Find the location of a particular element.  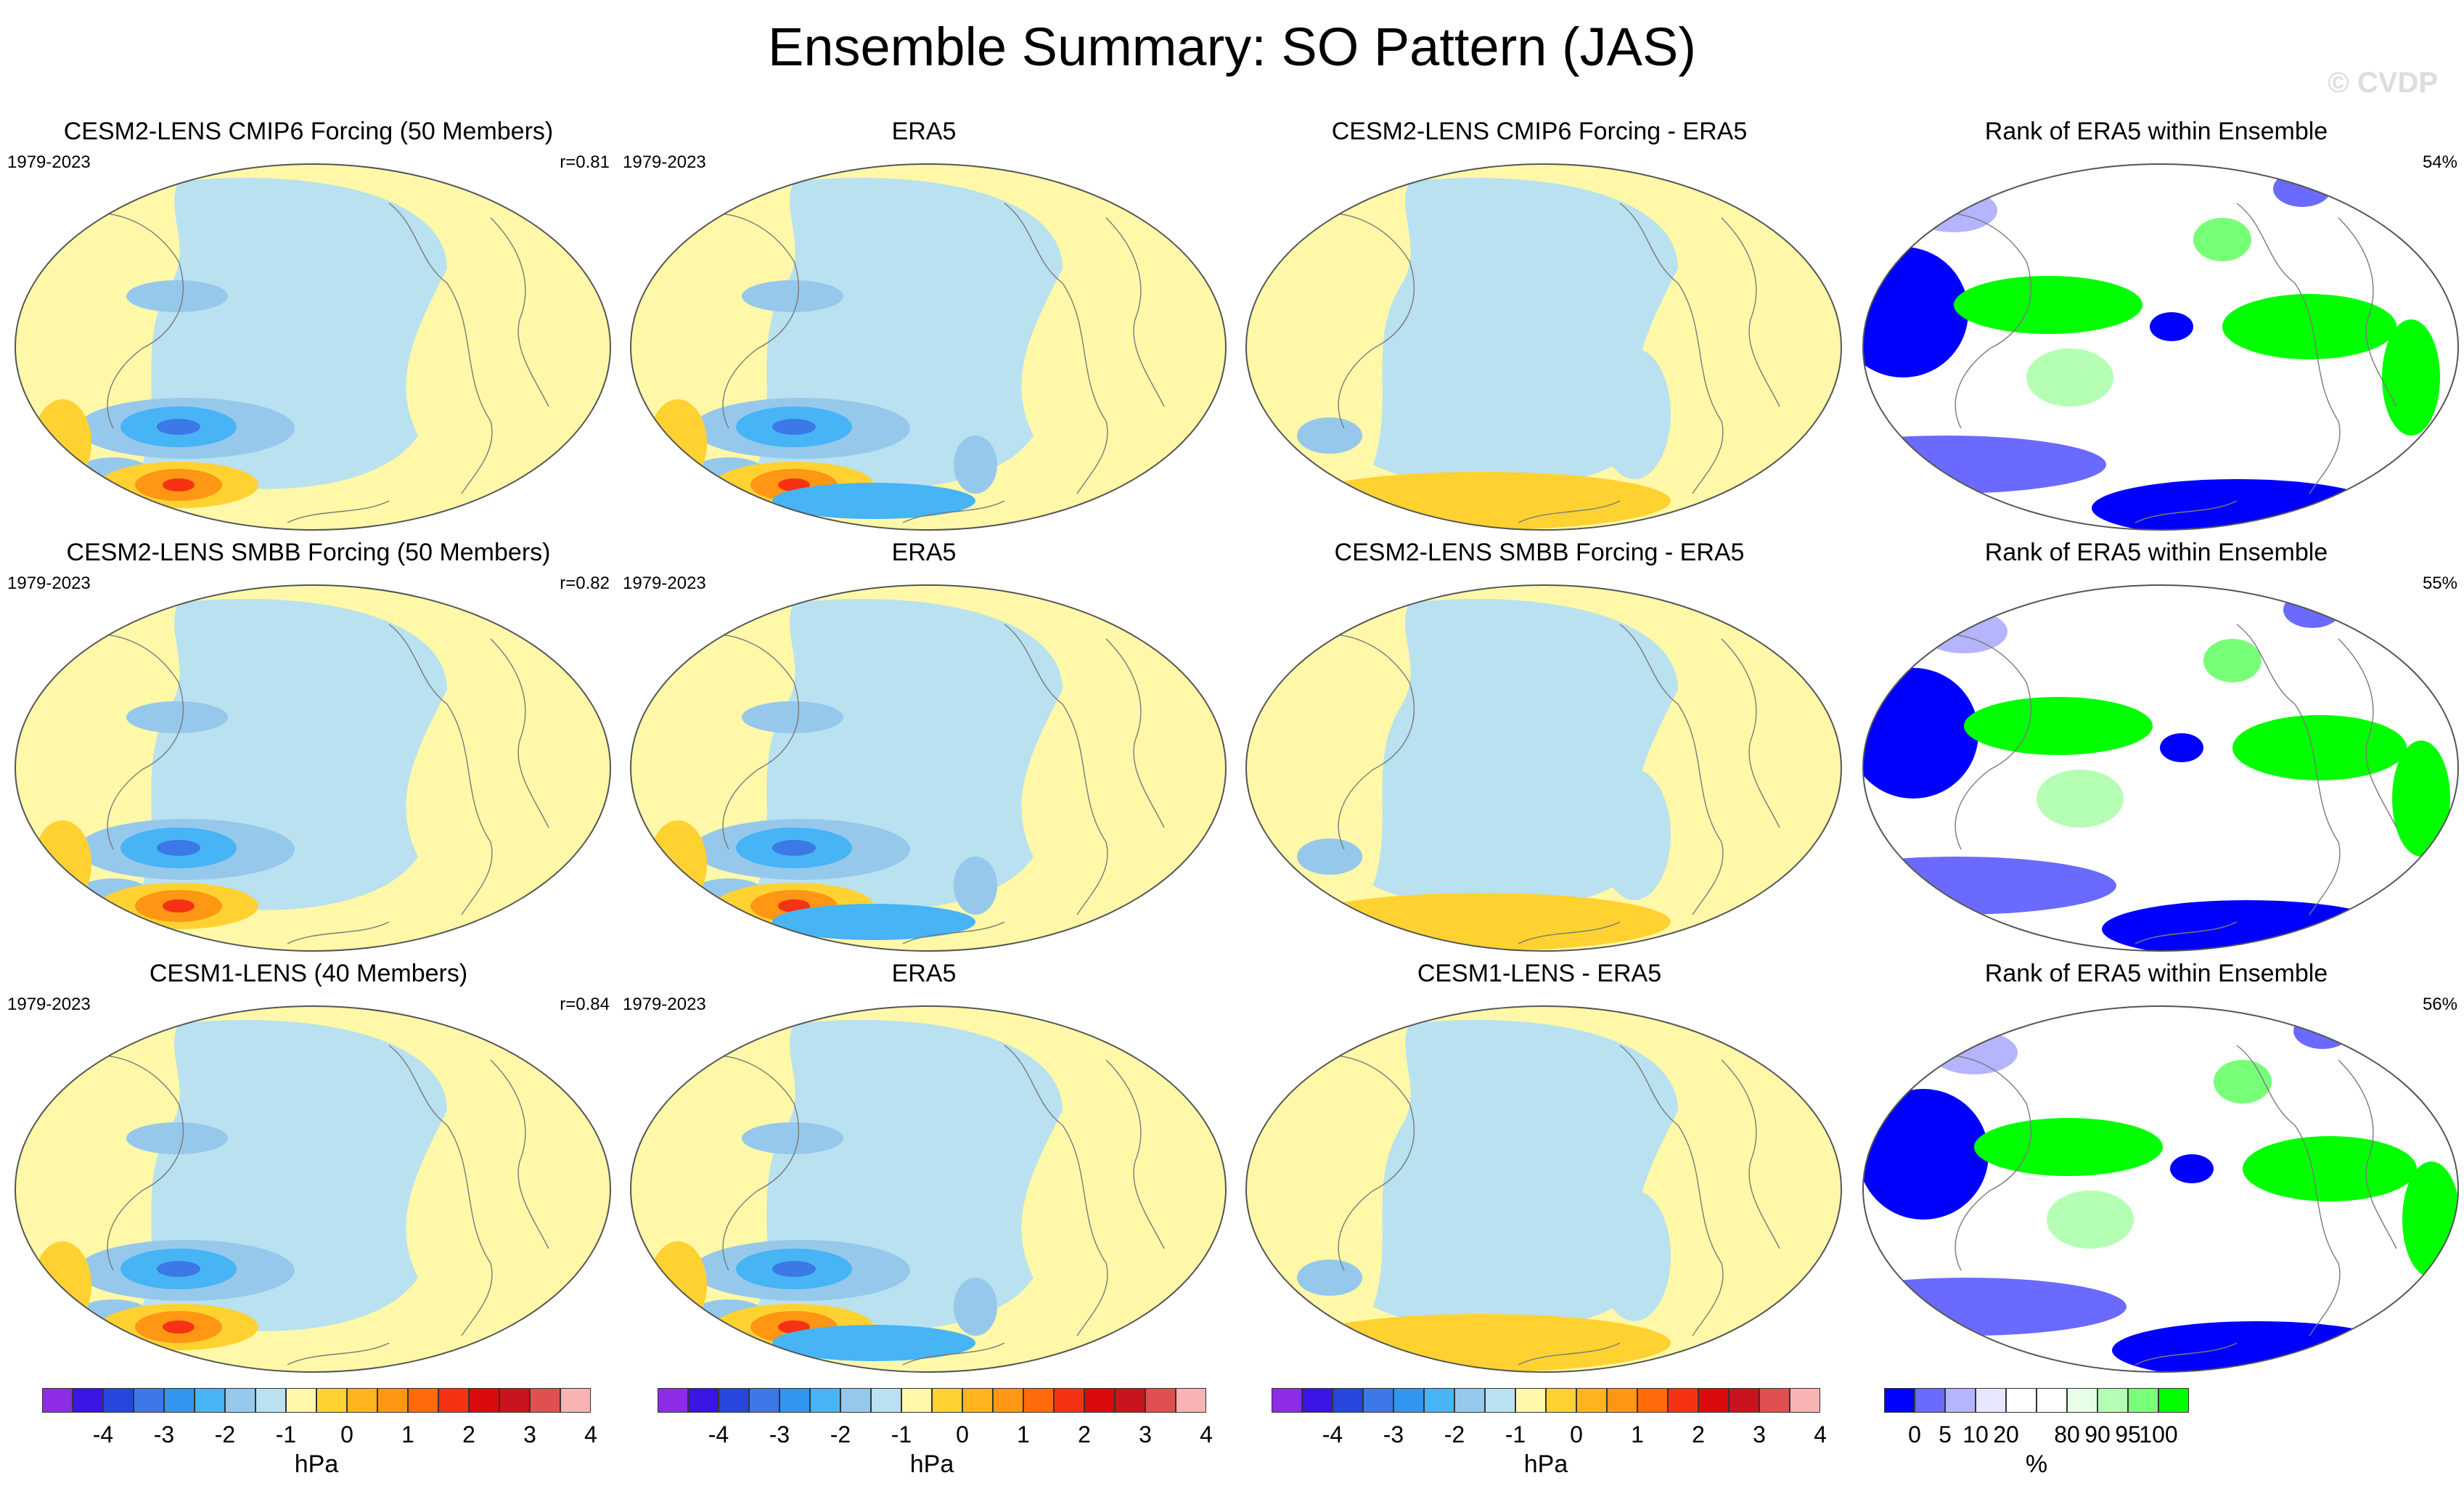

map-panel-rank: Rank of ERA5 within Ensemble 54% is located at coordinates (2156, 327).